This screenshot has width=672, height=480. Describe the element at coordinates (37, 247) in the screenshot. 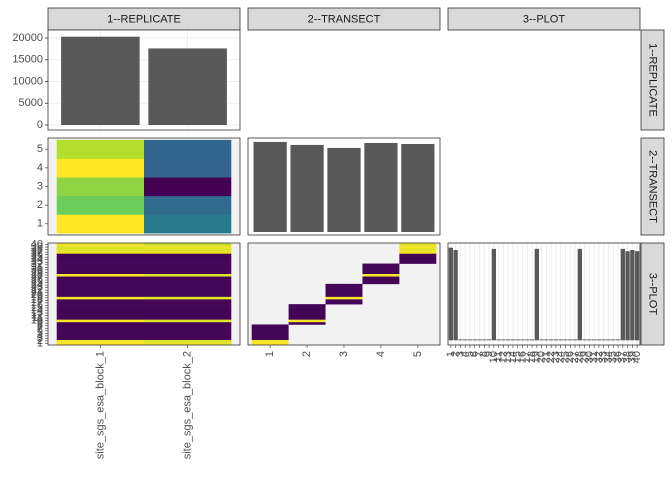

I see `y-tick-label: 39` at that location.